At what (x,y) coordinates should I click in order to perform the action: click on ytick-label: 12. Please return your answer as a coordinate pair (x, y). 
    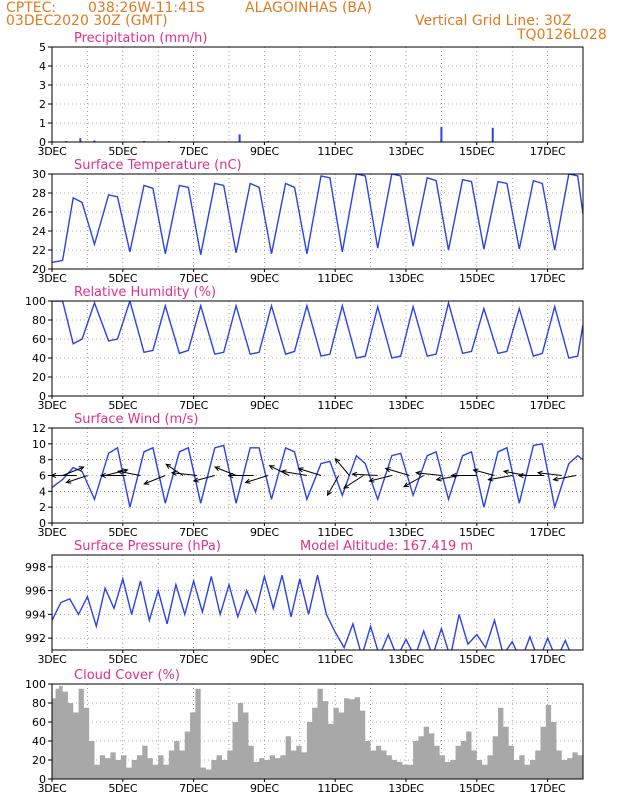
    Looking at the image, I should click on (39, 428).